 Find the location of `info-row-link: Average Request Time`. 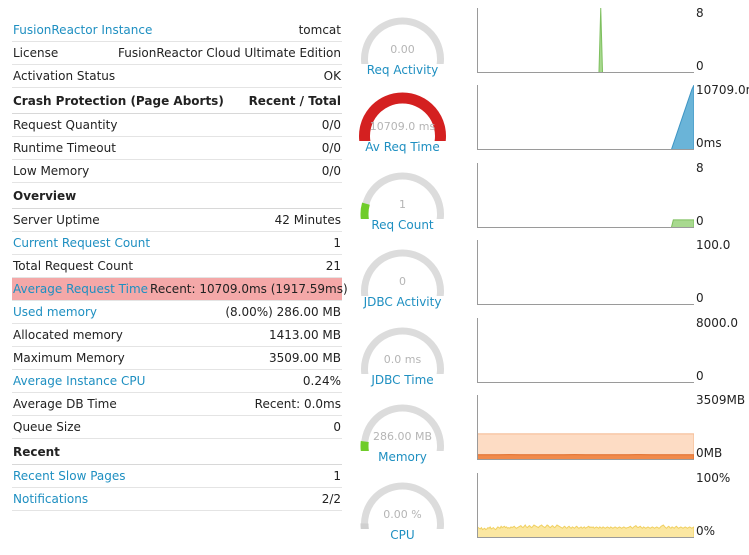

info-row-link: Average Request Time is located at coordinates (80, 289).